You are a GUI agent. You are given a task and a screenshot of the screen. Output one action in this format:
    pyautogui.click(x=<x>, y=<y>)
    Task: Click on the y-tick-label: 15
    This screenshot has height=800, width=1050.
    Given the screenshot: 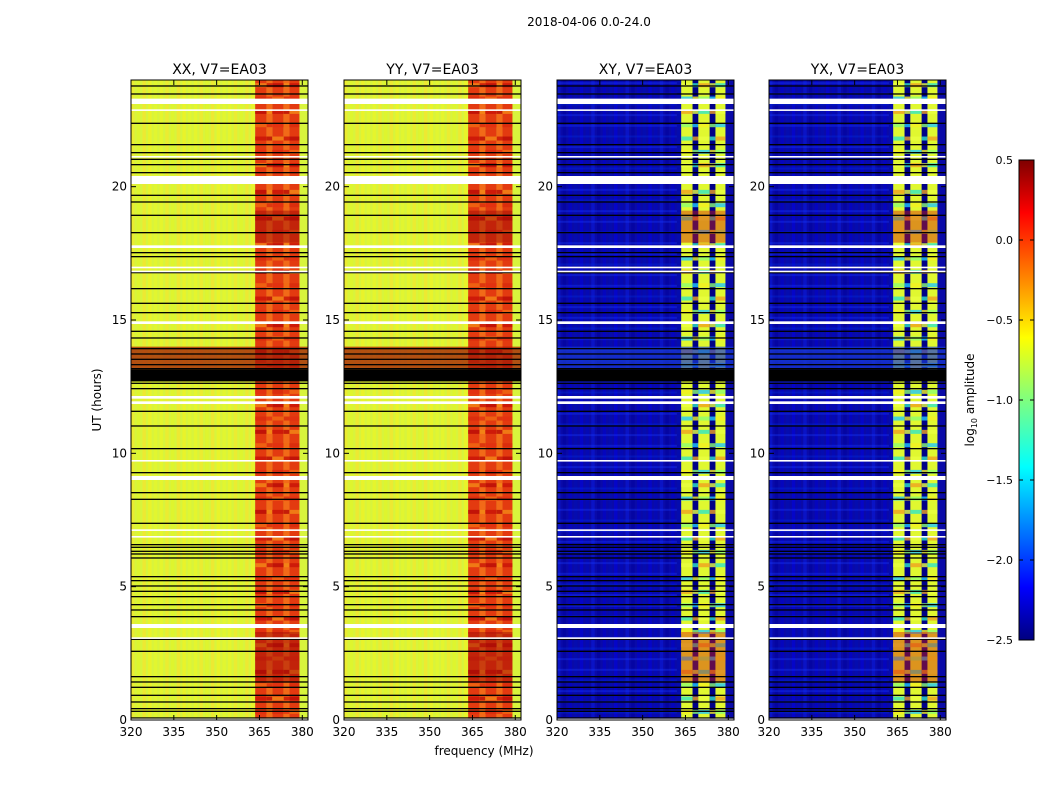 What is the action you would take?
    pyautogui.click(x=757, y=320)
    